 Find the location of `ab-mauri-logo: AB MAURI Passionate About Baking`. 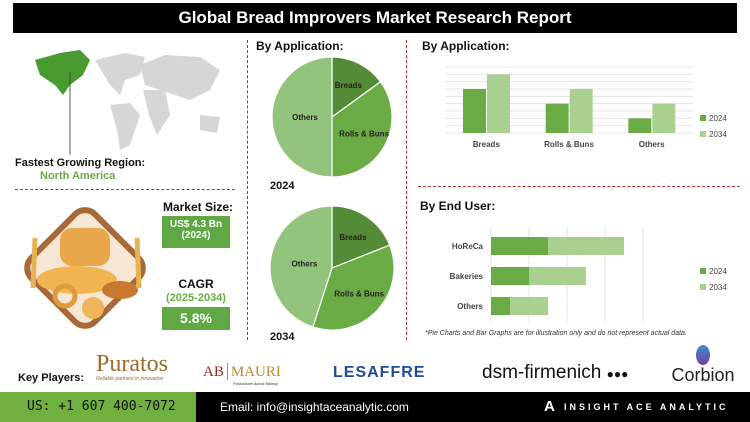

ab-mauri-logo: AB MAURI Passionate About Baking is located at coordinates (242, 374).